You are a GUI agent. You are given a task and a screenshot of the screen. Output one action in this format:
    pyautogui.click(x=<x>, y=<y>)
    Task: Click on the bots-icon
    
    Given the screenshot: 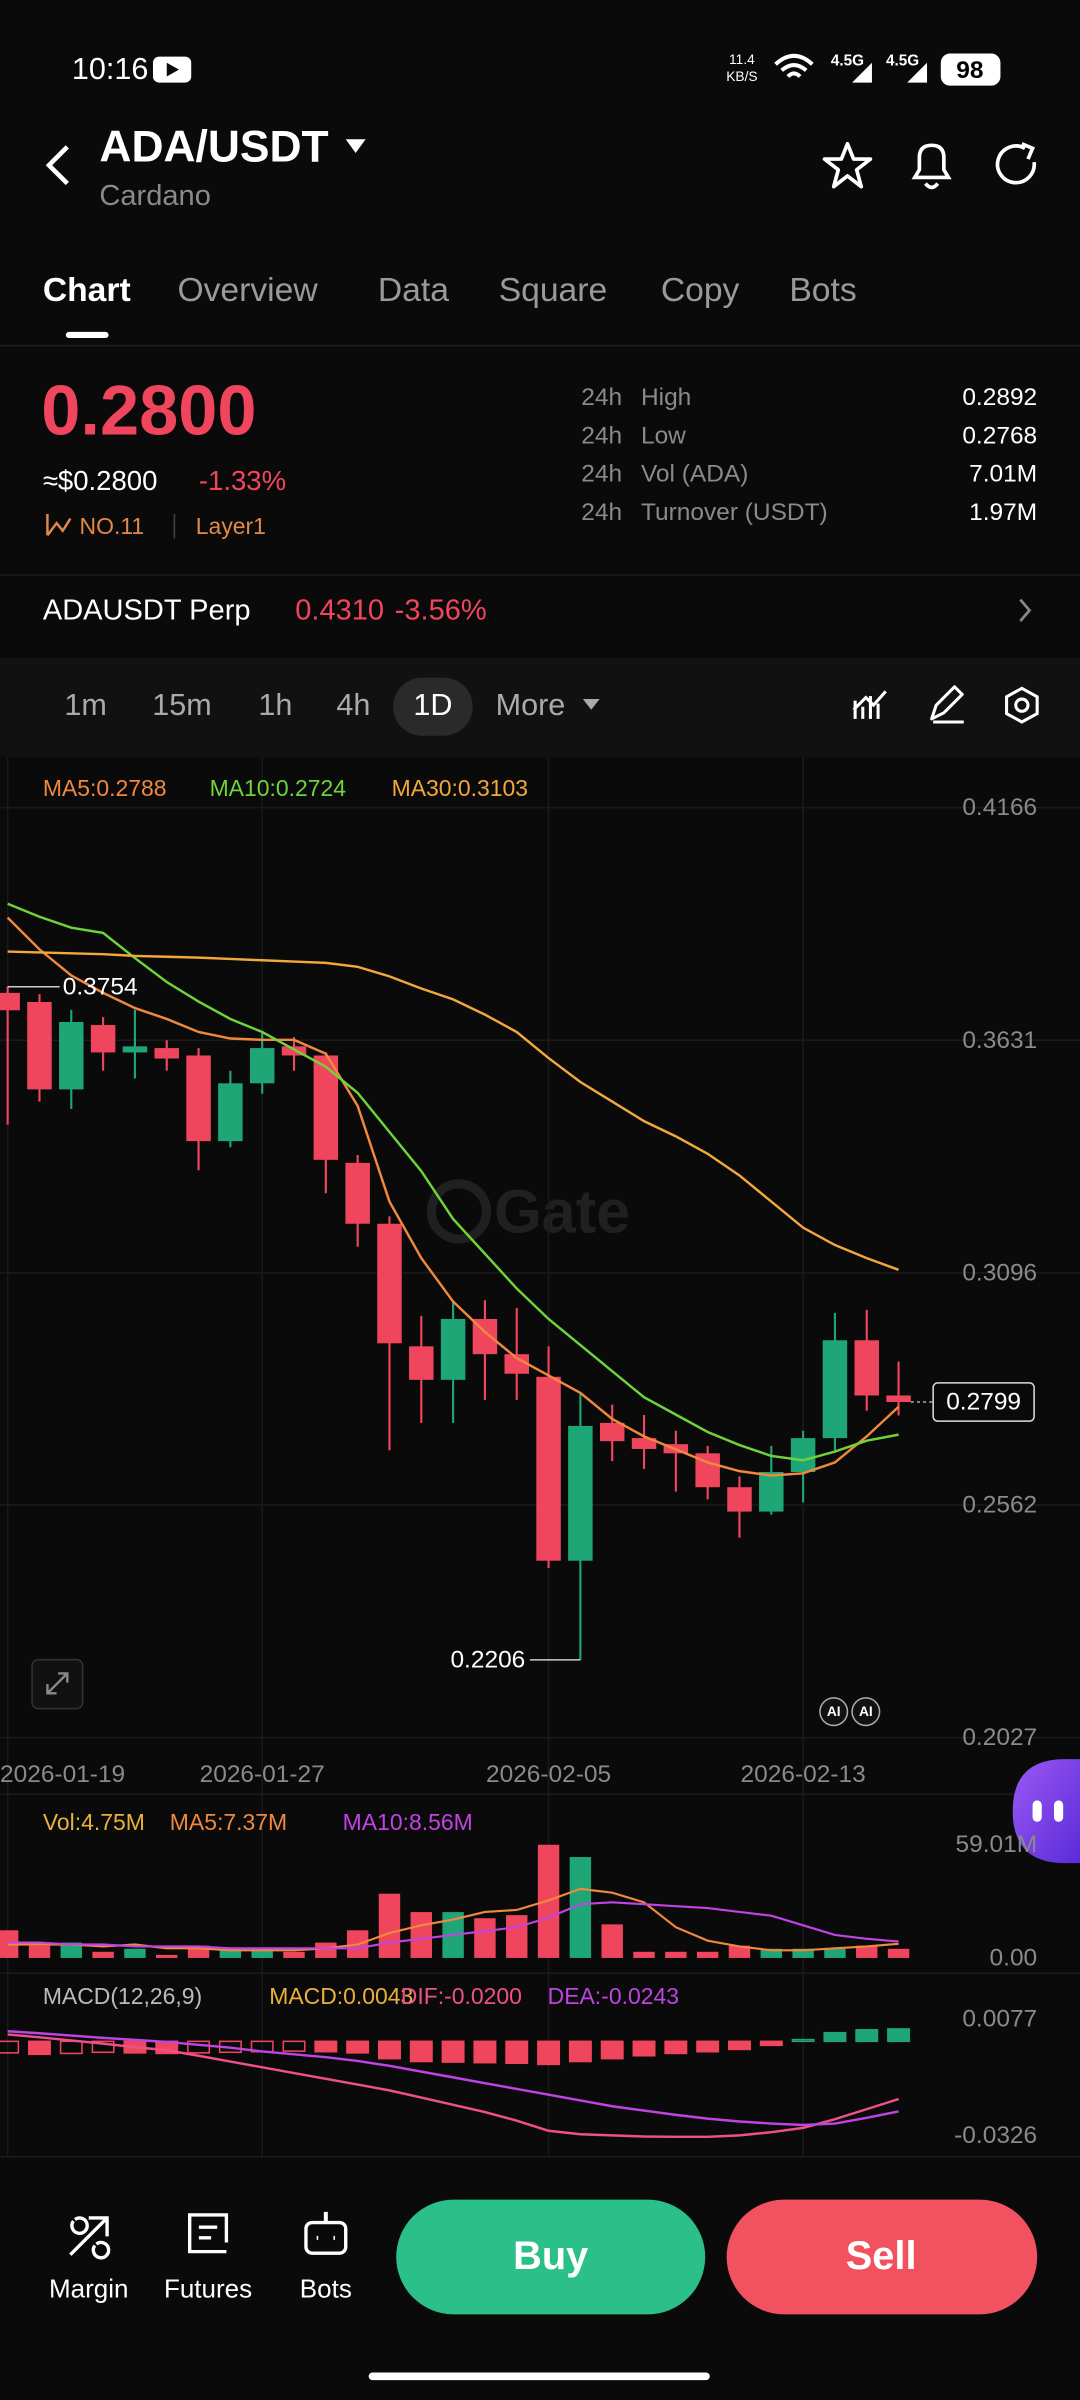 What is the action you would take?
    pyautogui.click(x=326, y=2237)
    